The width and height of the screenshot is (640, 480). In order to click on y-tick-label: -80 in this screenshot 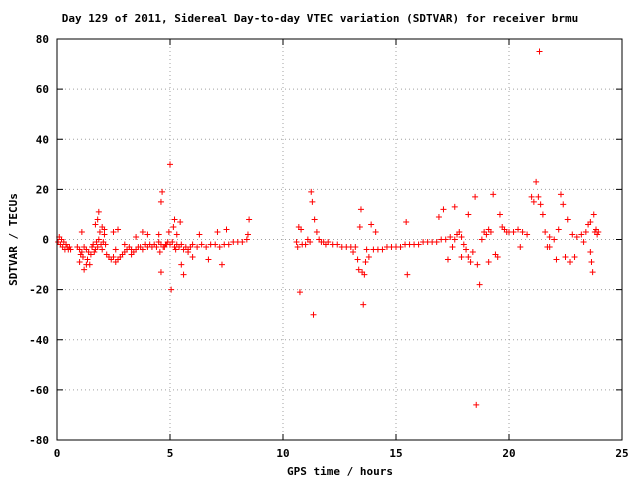, I will do `click(39, 440)`.